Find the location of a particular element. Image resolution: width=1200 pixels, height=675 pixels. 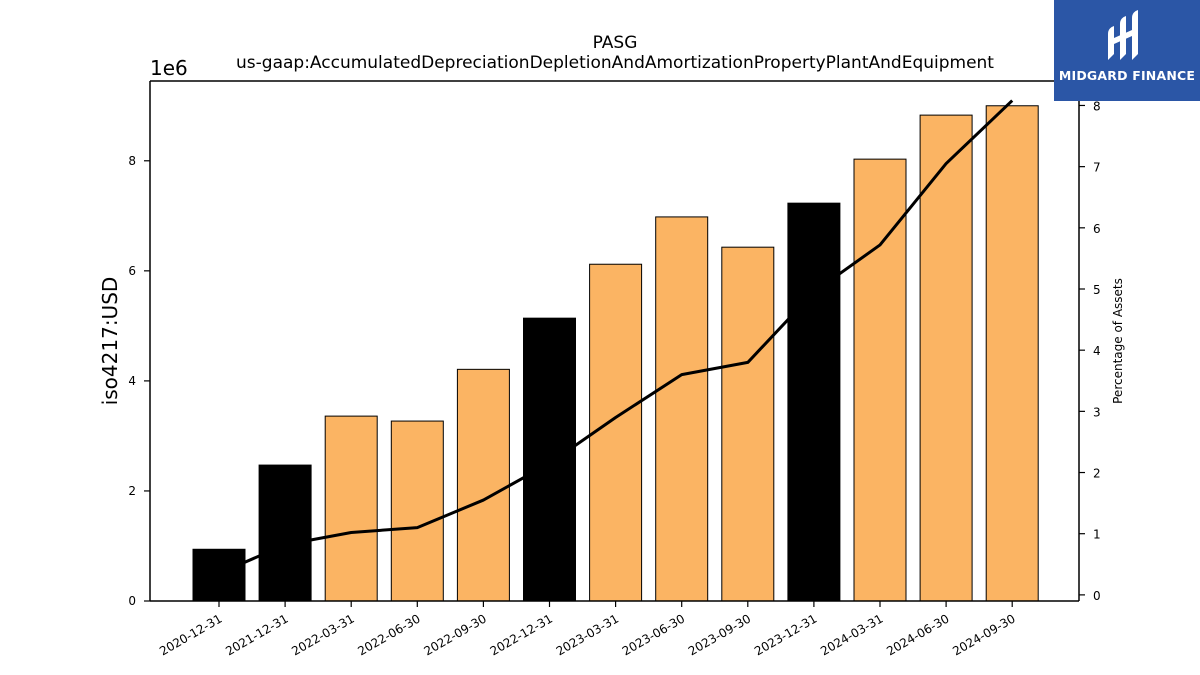

y2-axis-label: Percentage of Assets is located at coordinates (1118, 341).